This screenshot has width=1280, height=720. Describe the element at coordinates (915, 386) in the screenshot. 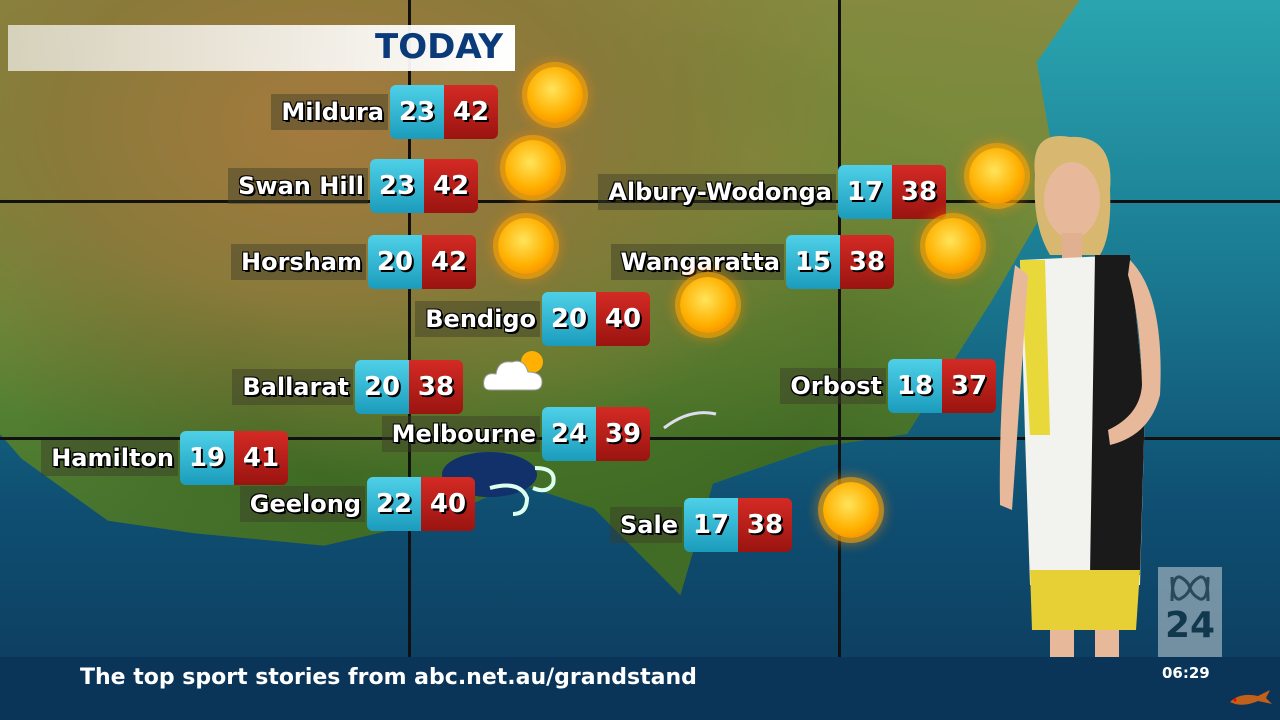

I see `min-temp: 18` at that location.